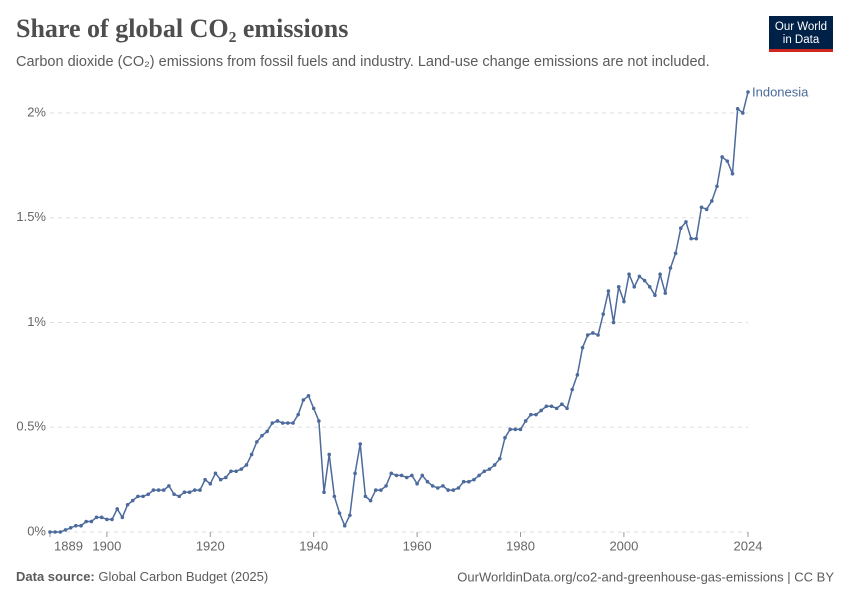  What do you see at coordinates (36, 530) in the screenshot?
I see `y-tick-label: 0%` at bounding box center [36, 530].